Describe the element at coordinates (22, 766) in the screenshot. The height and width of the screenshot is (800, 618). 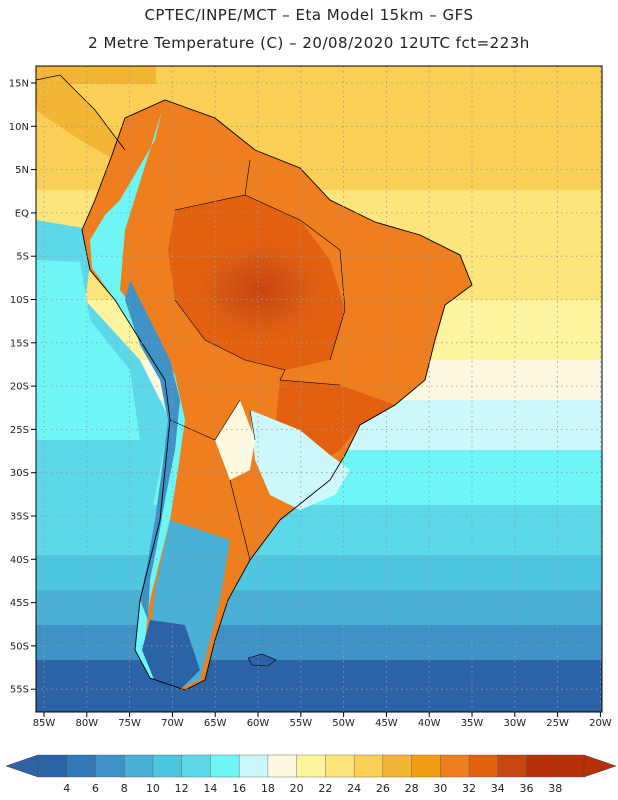
I see `colorbar-arrow-left-edge` at that location.